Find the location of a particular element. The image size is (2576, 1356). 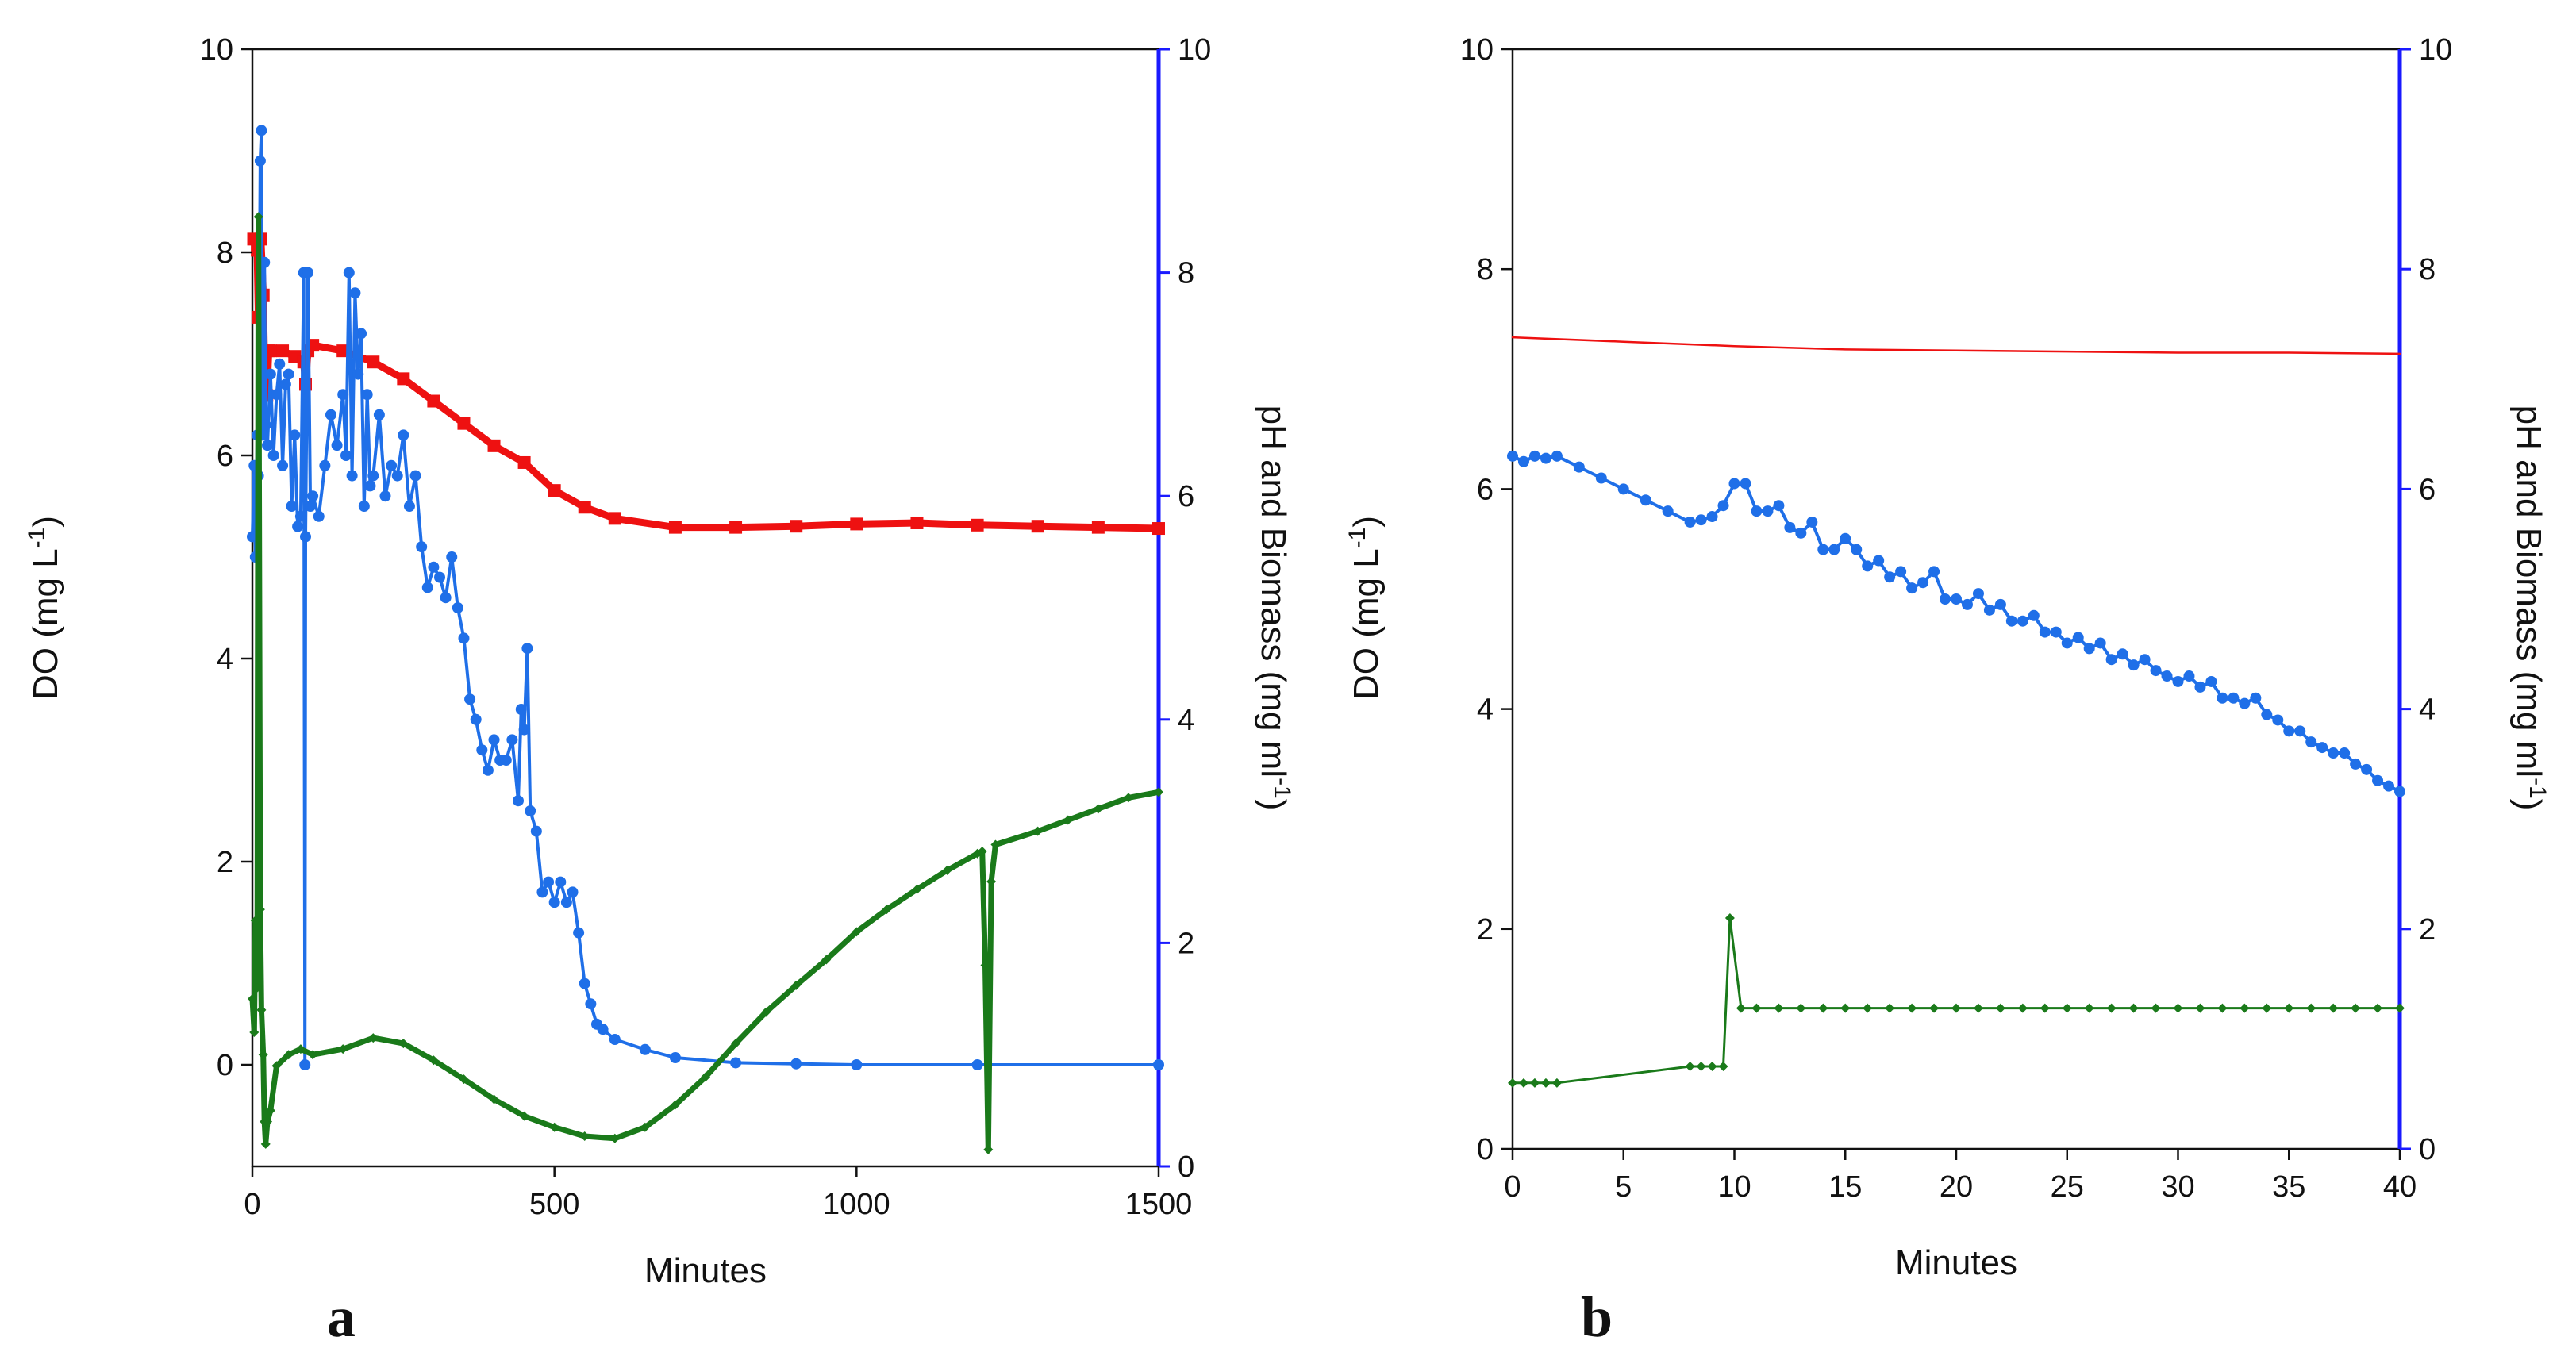

left-y-tick-label: 2 is located at coordinates (225, 862).